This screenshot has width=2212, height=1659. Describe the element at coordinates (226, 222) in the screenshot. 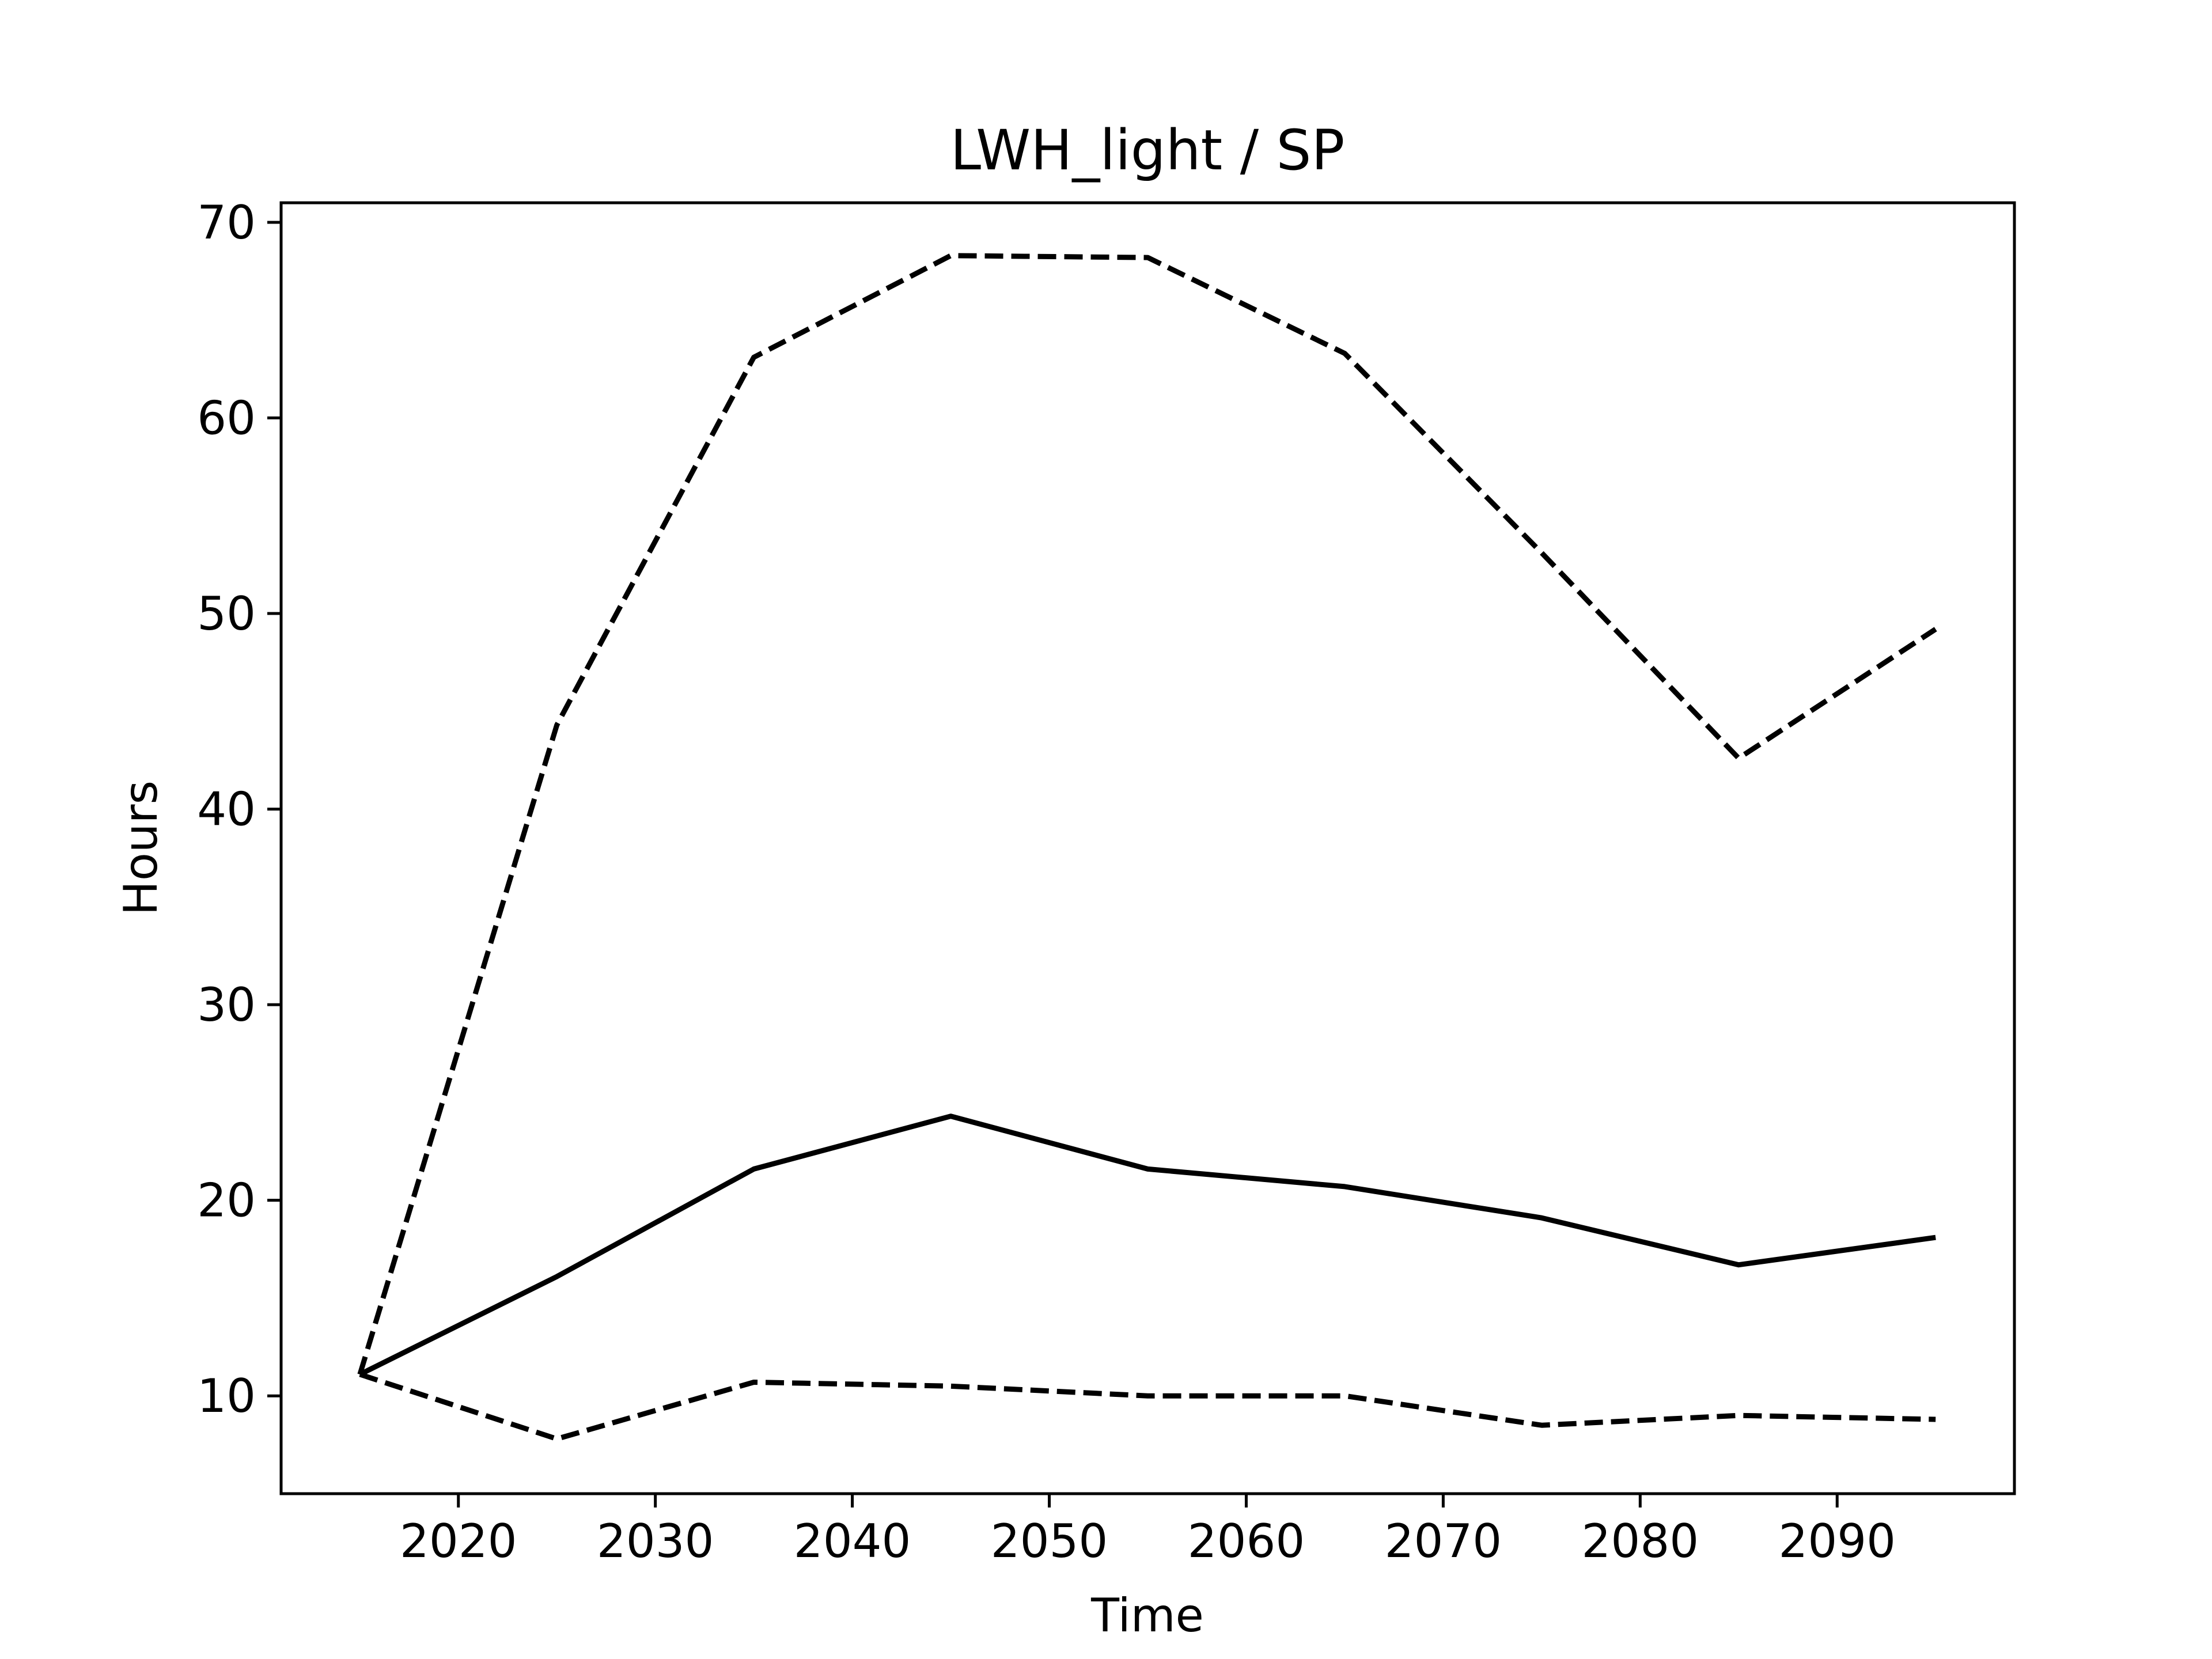

I see `y-tick-label: 70` at that location.